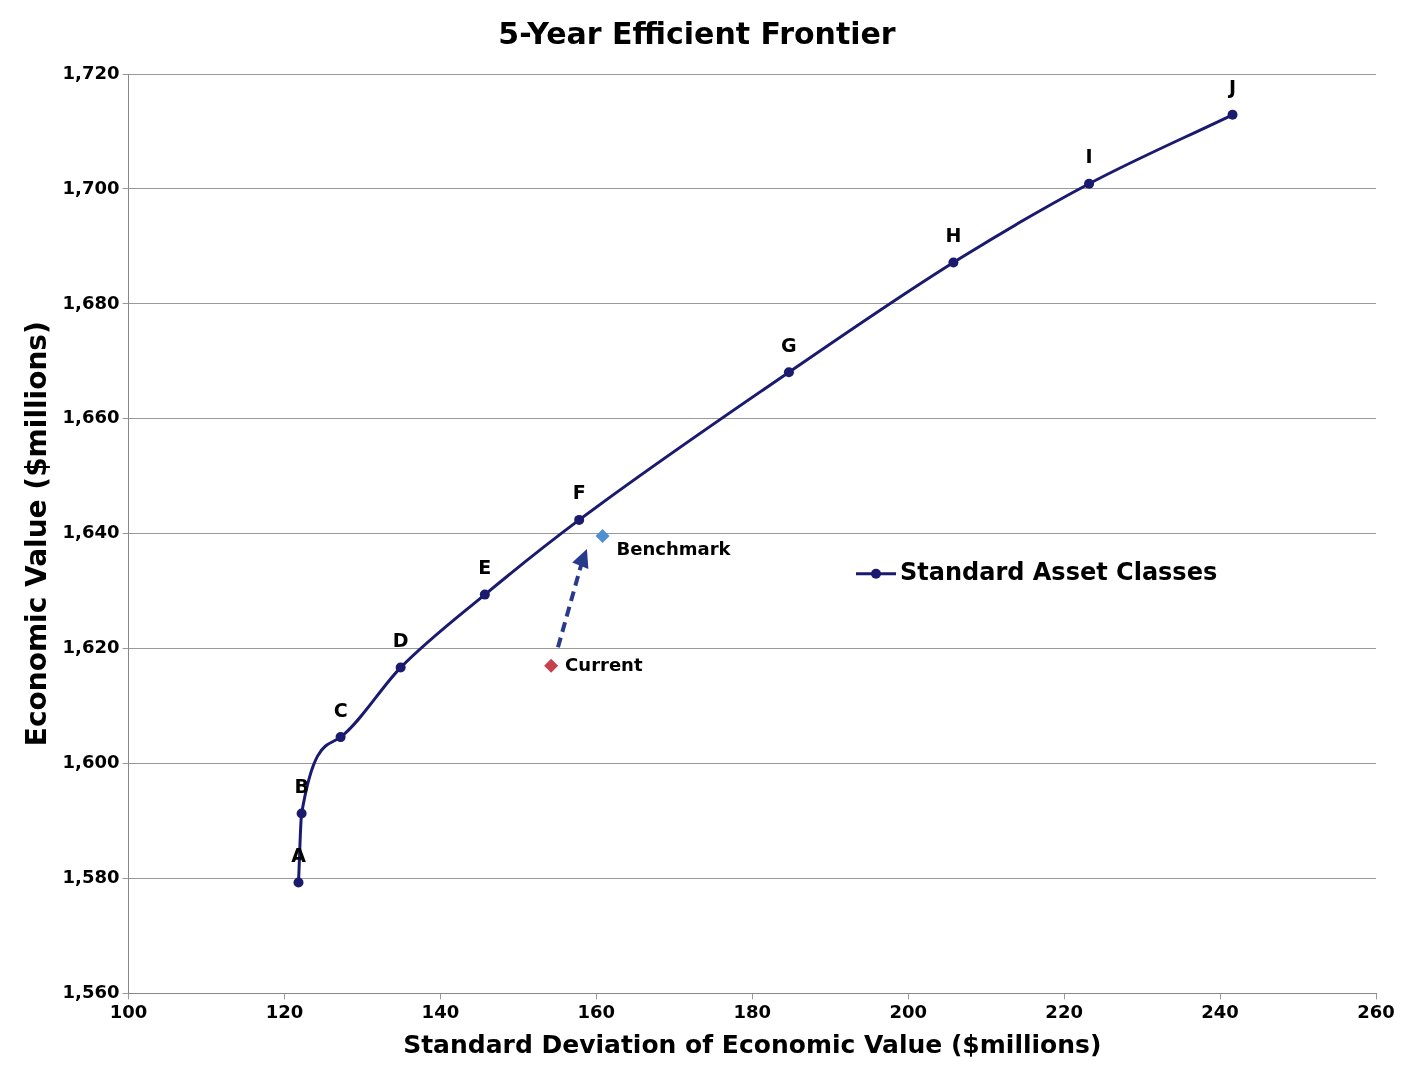  What do you see at coordinates (1064, 1011) in the screenshot?
I see `x-tick-label: 220` at bounding box center [1064, 1011].